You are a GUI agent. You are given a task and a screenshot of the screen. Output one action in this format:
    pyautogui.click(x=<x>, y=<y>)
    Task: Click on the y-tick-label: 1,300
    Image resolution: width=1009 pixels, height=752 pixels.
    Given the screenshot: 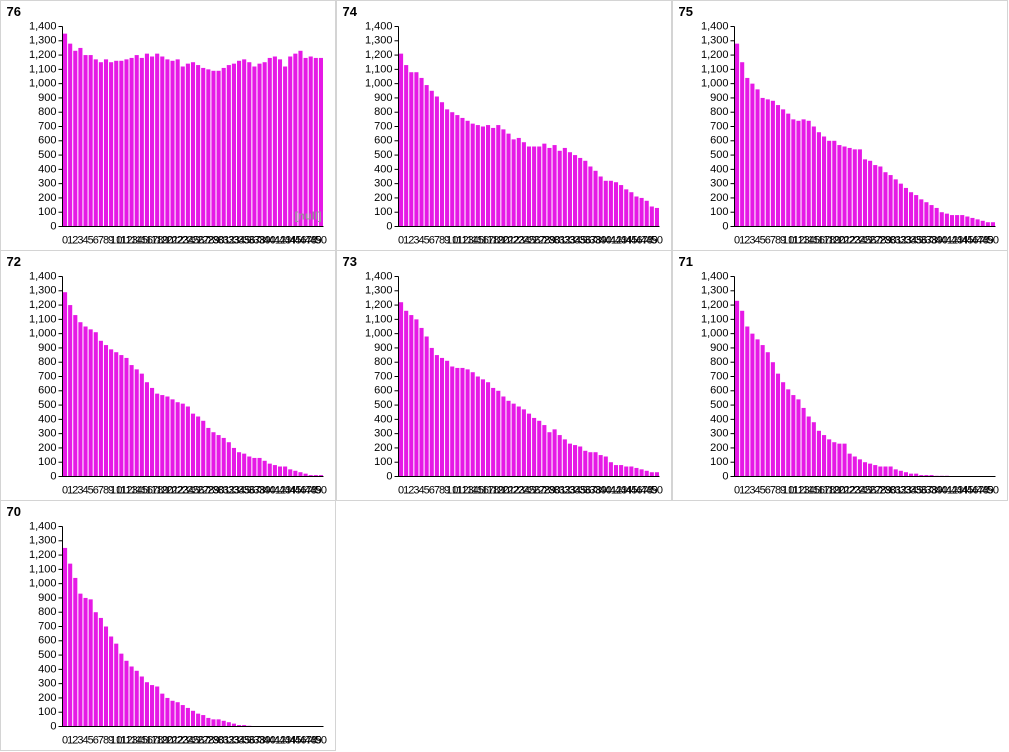 What is the action you would take?
    pyautogui.click(x=43, y=291)
    